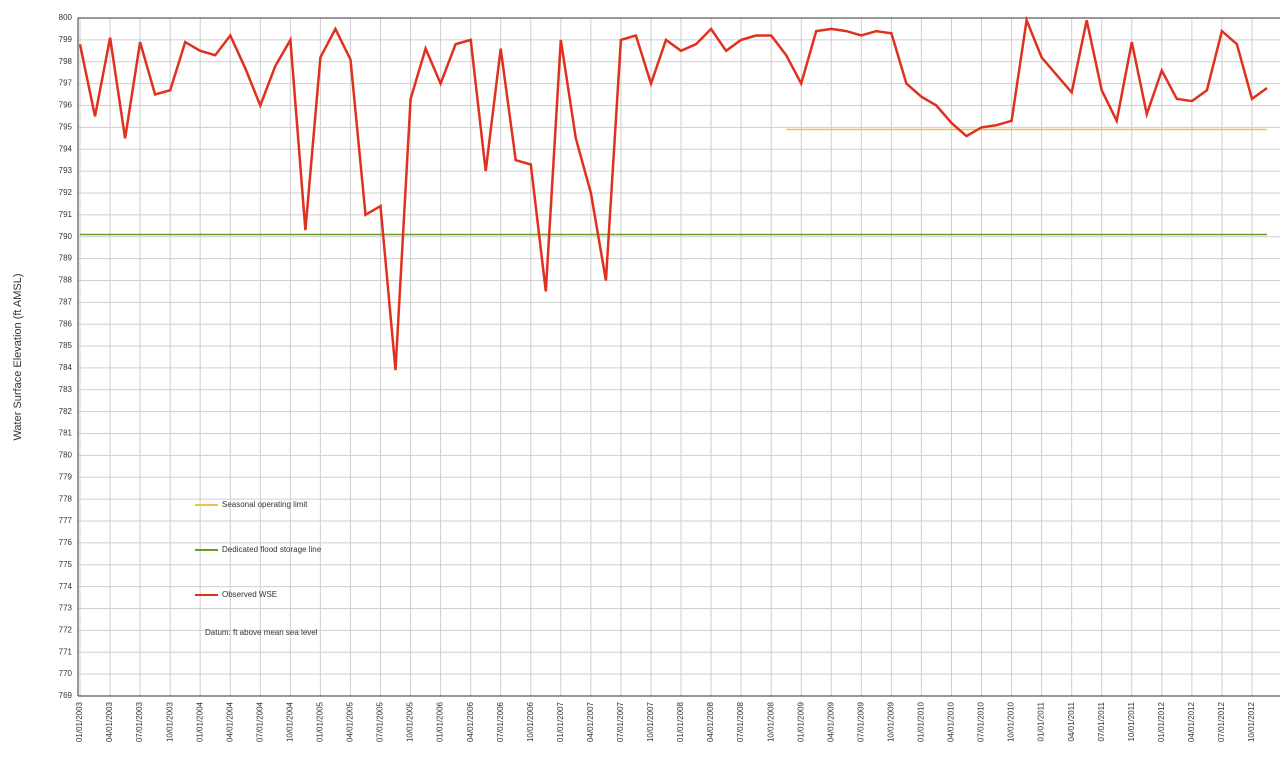  Describe the element at coordinates (620, 721) in the screenshot. I see `x-tick-label: 07/01/2007` at that location.